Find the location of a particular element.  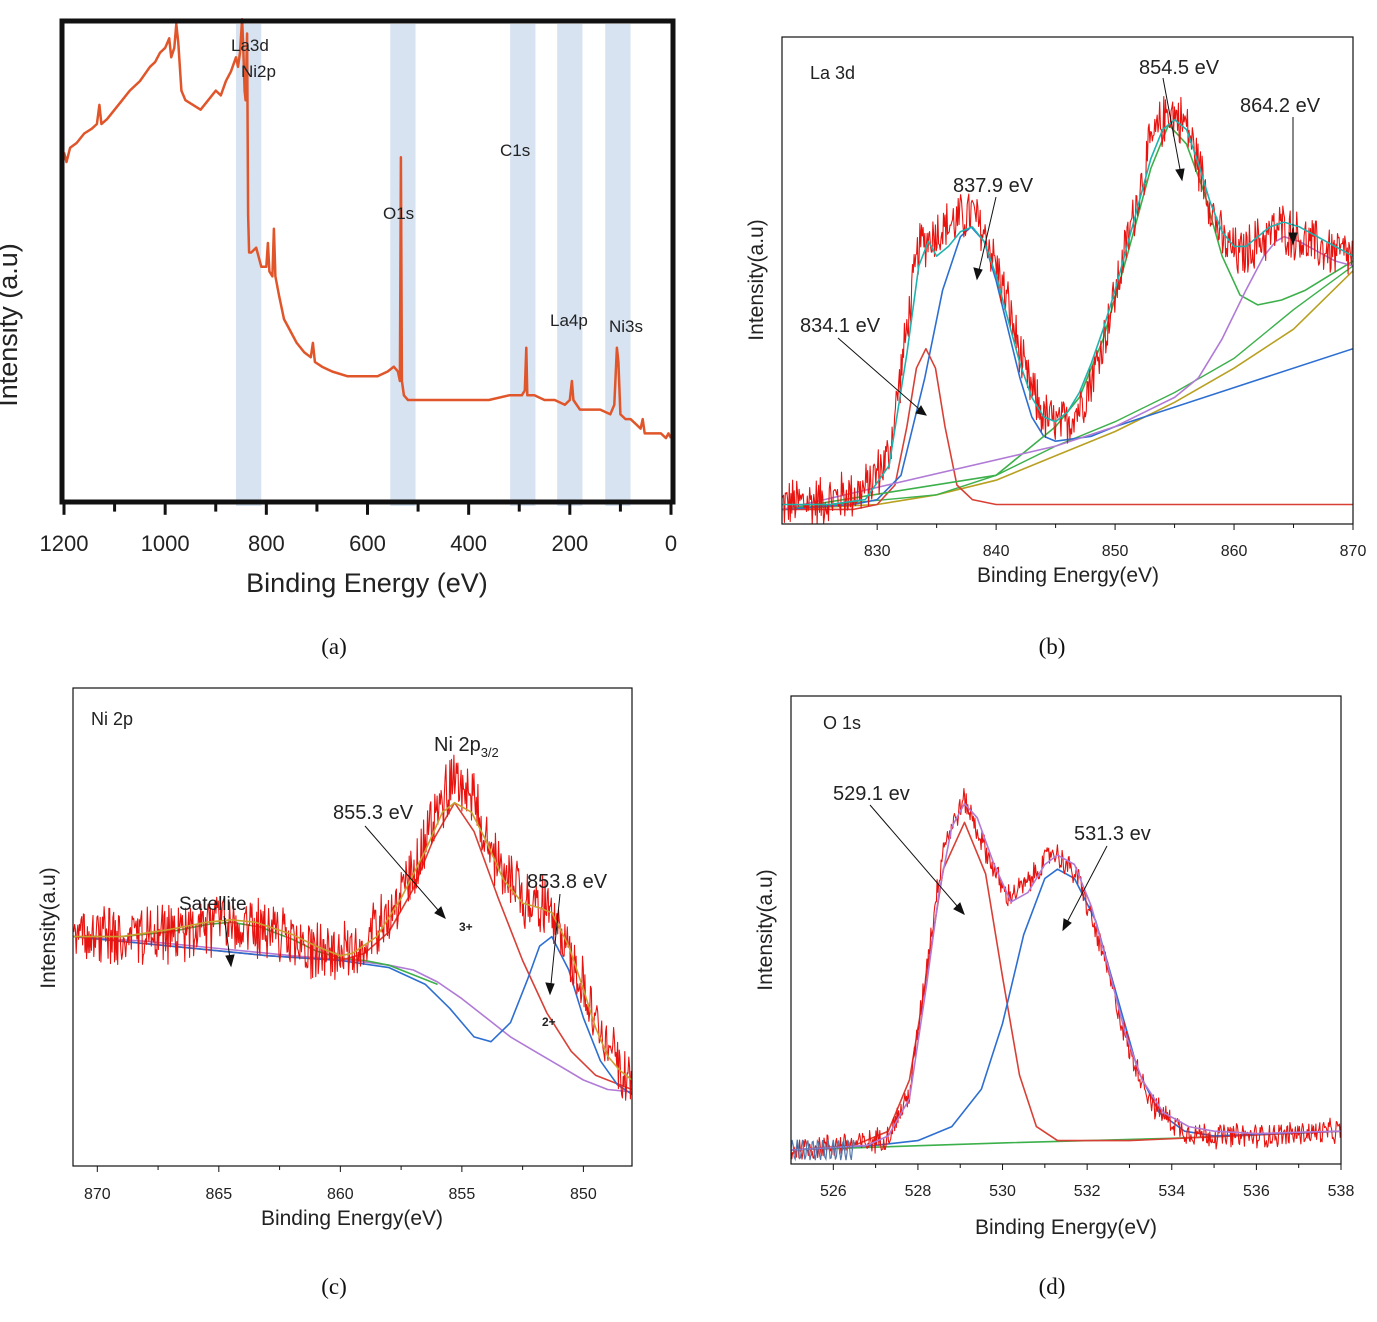

b-series-background is located at coordinates (1067, 390).